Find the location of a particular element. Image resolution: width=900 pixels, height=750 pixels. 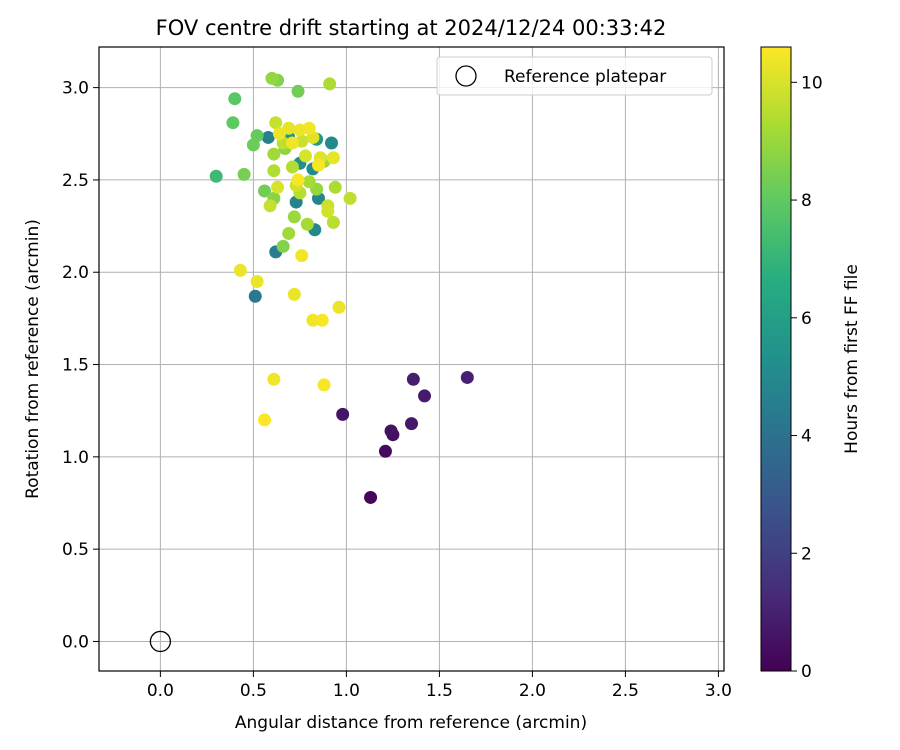

colorbar-tick-label: 2 is located at coordinates (806, 554).